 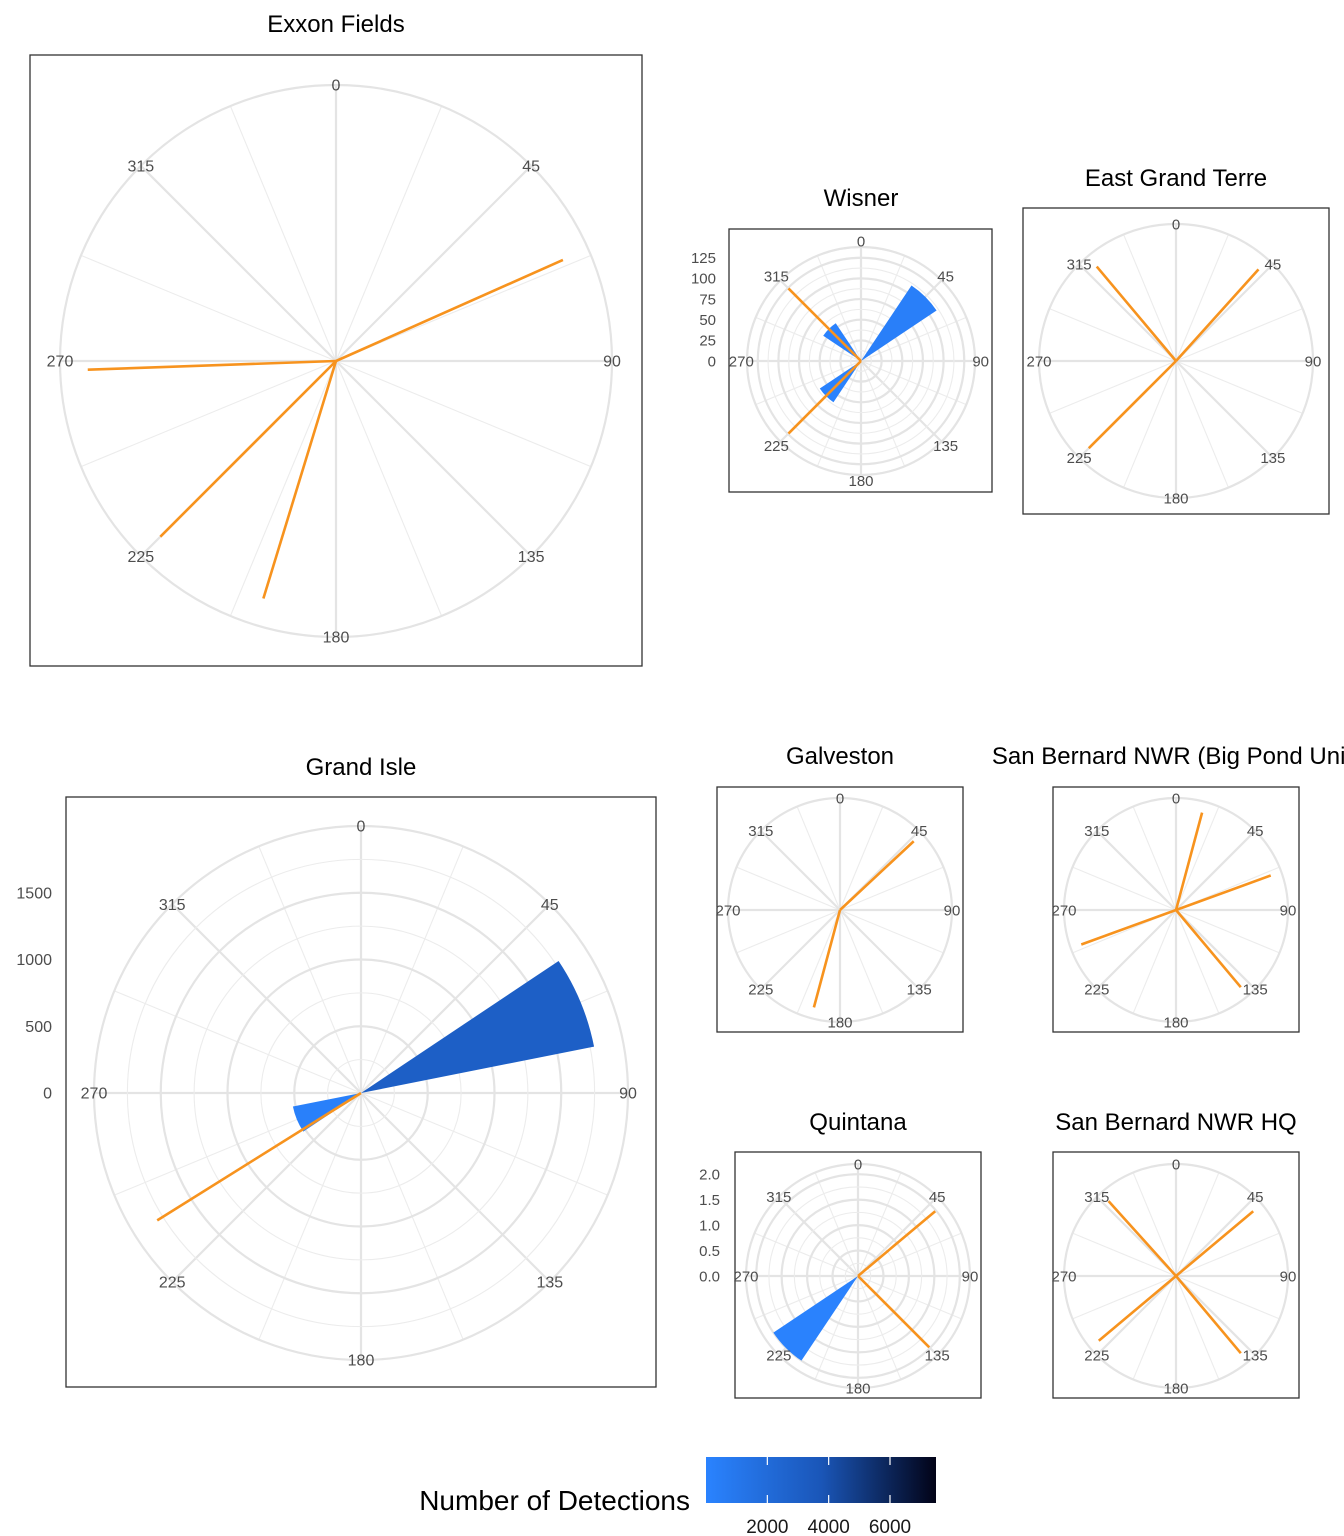 I want to click on rose-bars, so click(x=815, y=1318).